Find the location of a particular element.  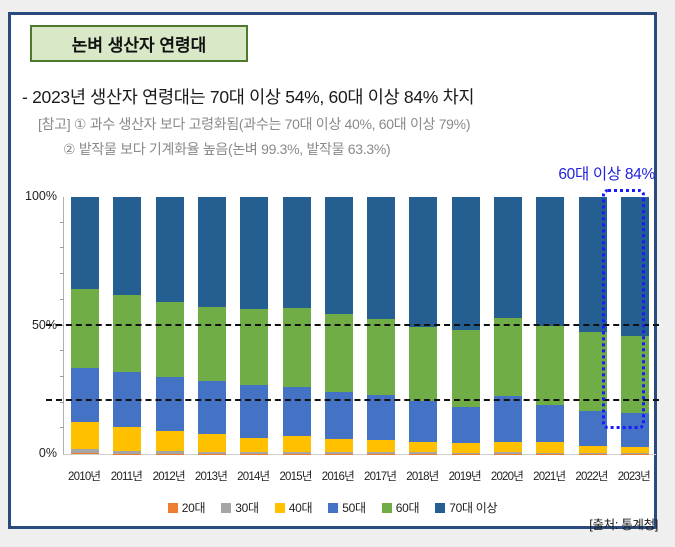

segment-30대-2018년 is located at coordinates (423, 453).